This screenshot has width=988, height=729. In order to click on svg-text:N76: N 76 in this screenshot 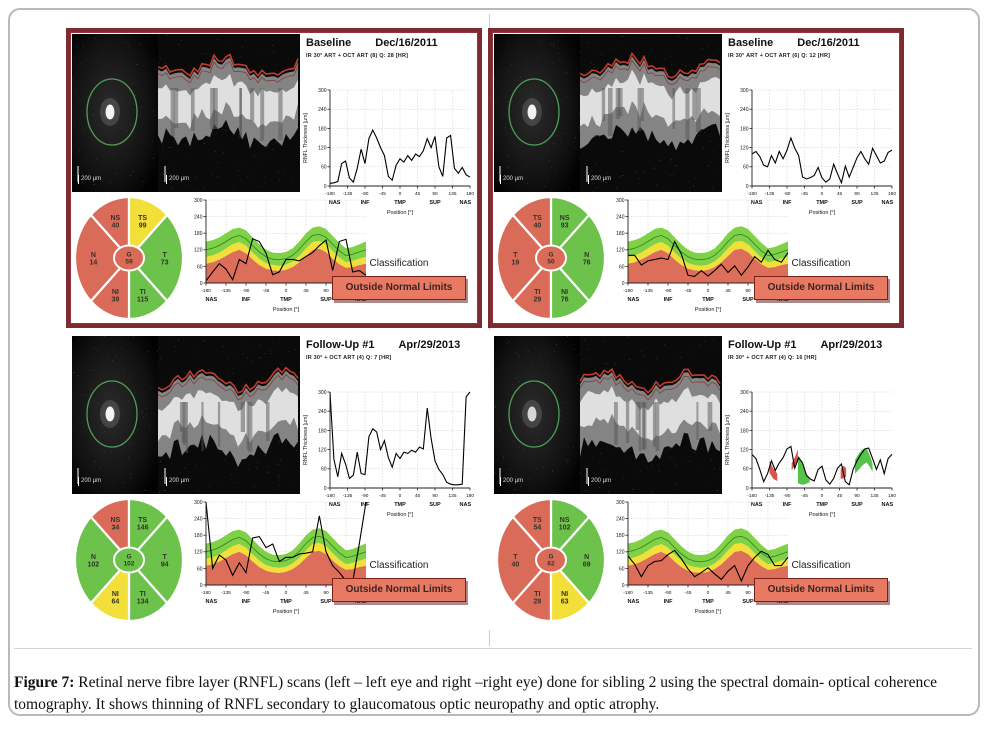, I will do `click(587, 259)`.